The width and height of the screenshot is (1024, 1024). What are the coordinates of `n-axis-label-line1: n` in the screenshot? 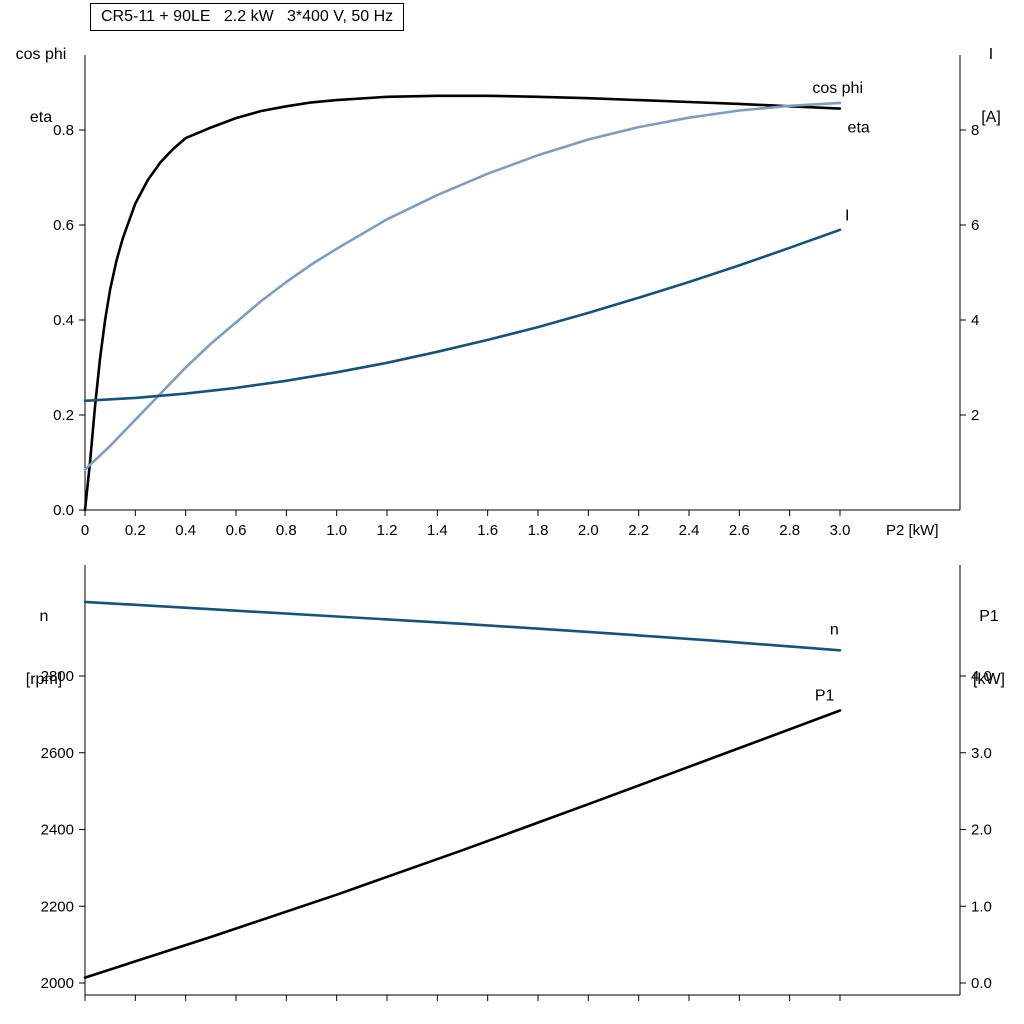 It's located at (44, 616).